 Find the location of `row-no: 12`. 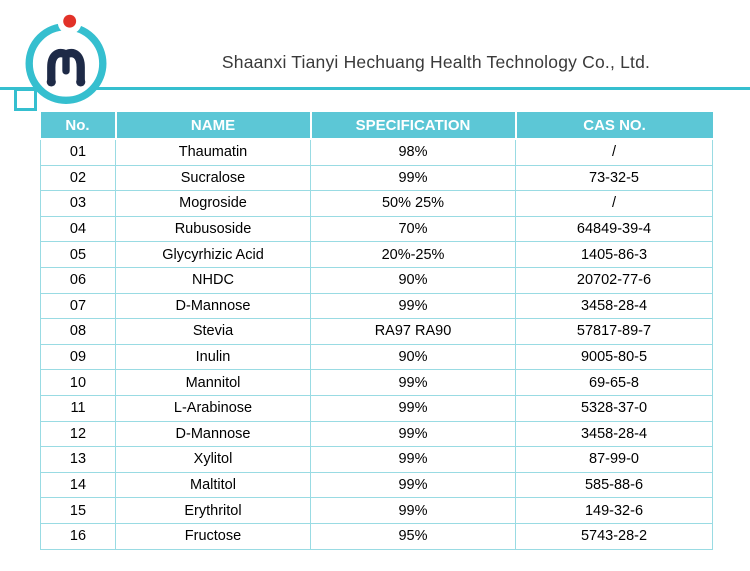

row-no: 12 is located at coordinates (78, 434).